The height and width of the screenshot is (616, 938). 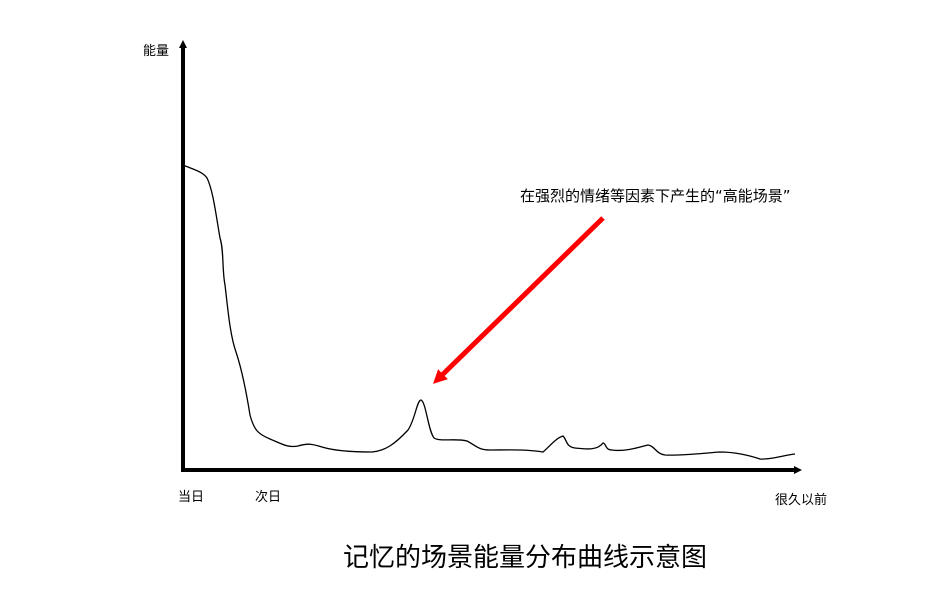 What do you see at coordinates (525, 558) in the screenshot?
I see `title: 记忆的场景能量分布曲线示意图` at bounding box center [525, 558].